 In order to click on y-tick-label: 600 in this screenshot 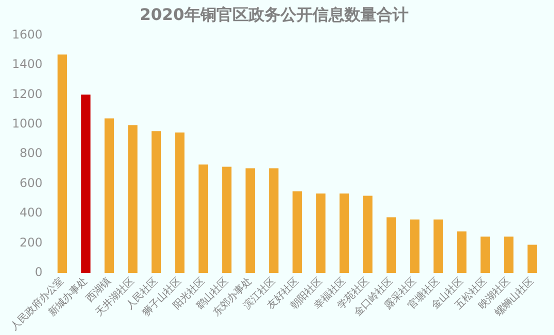, I will do `click(31, 183)`.